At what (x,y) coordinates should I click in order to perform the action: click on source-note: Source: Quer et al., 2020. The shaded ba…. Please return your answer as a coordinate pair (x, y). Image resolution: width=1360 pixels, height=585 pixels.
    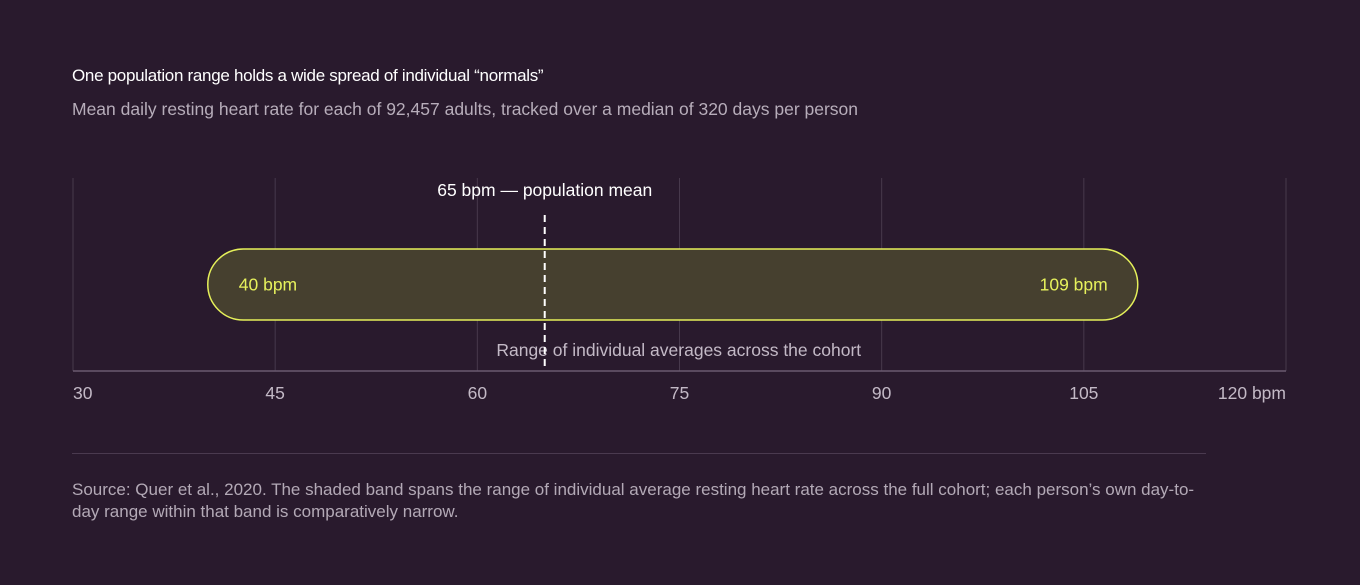
    Looking at the image, I should click on (633, 500).